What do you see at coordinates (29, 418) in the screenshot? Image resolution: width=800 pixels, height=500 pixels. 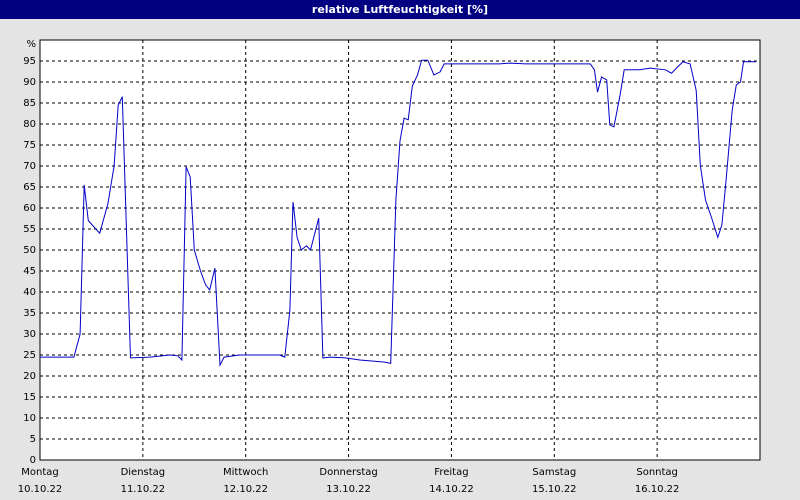 I see `y-tick-label: 10` at bounding box center [29, 418].